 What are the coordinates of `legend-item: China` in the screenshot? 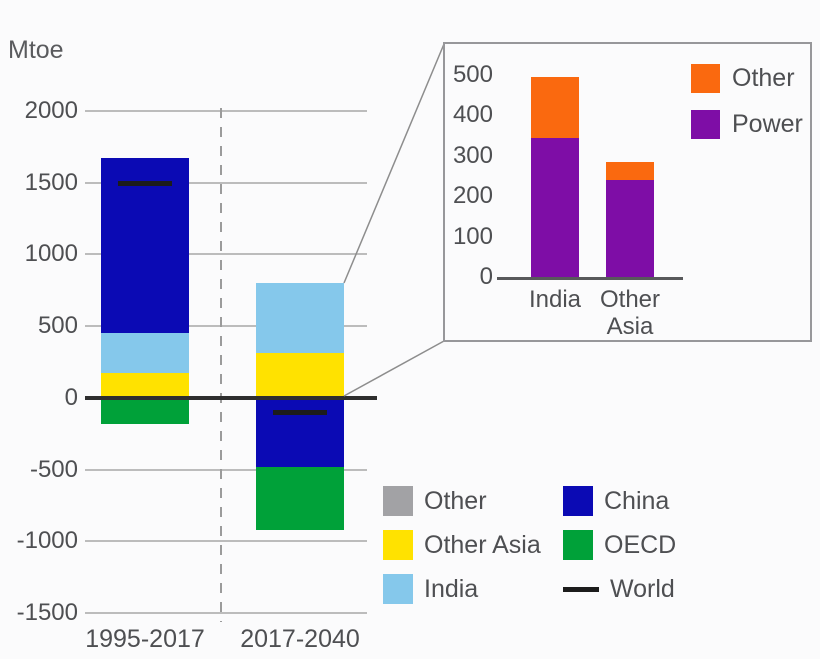 It's located at (619, 501).